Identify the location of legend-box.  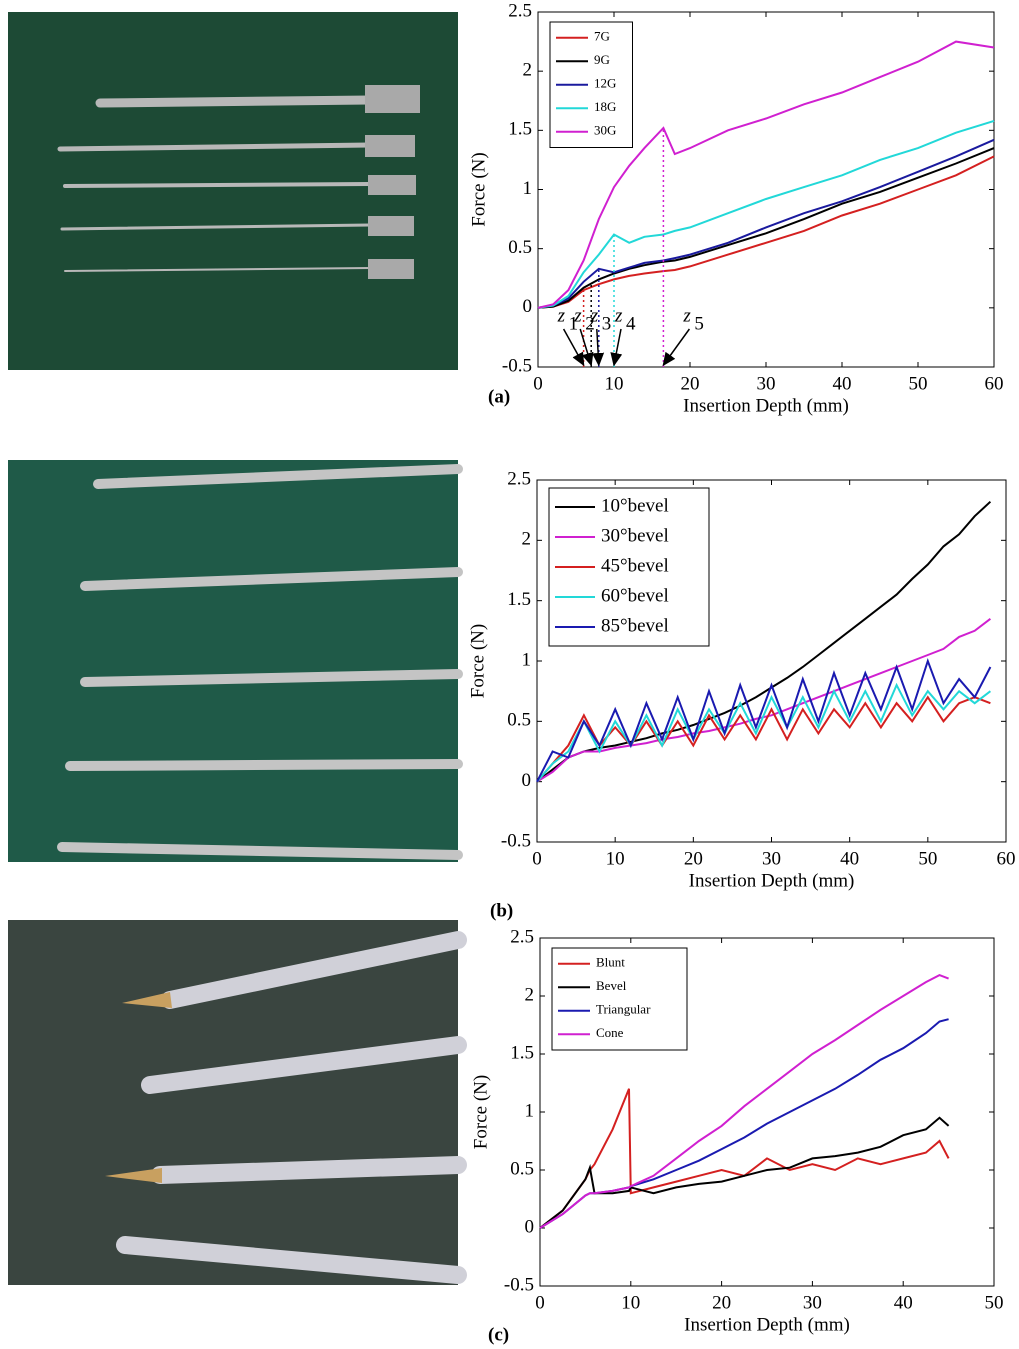
(619, 999).